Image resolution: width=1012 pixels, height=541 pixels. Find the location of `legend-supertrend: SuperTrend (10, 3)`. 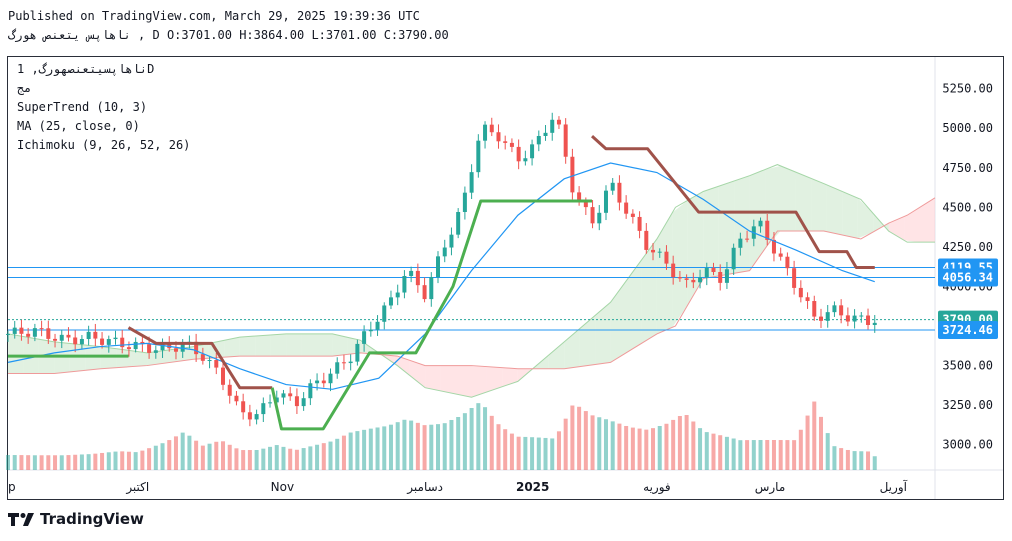

legend-supertrend: SuperTrend (10, 3) is located at coordinates (82, 107).